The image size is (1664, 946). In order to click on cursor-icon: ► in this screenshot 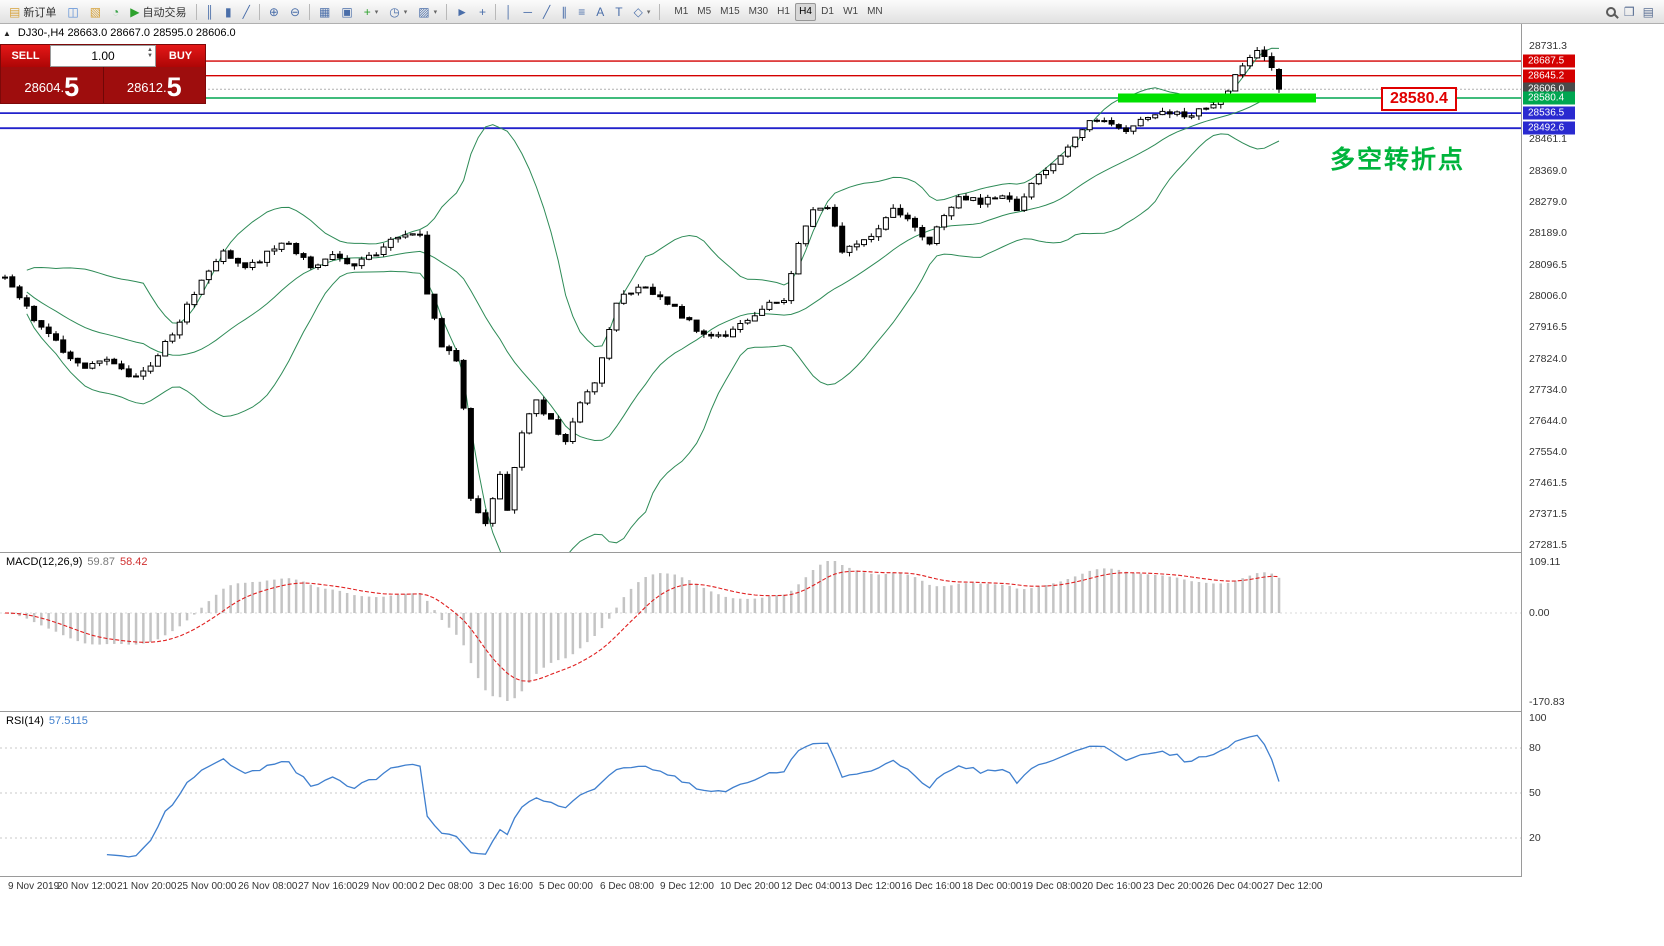, I will do `click(462, 11)`.